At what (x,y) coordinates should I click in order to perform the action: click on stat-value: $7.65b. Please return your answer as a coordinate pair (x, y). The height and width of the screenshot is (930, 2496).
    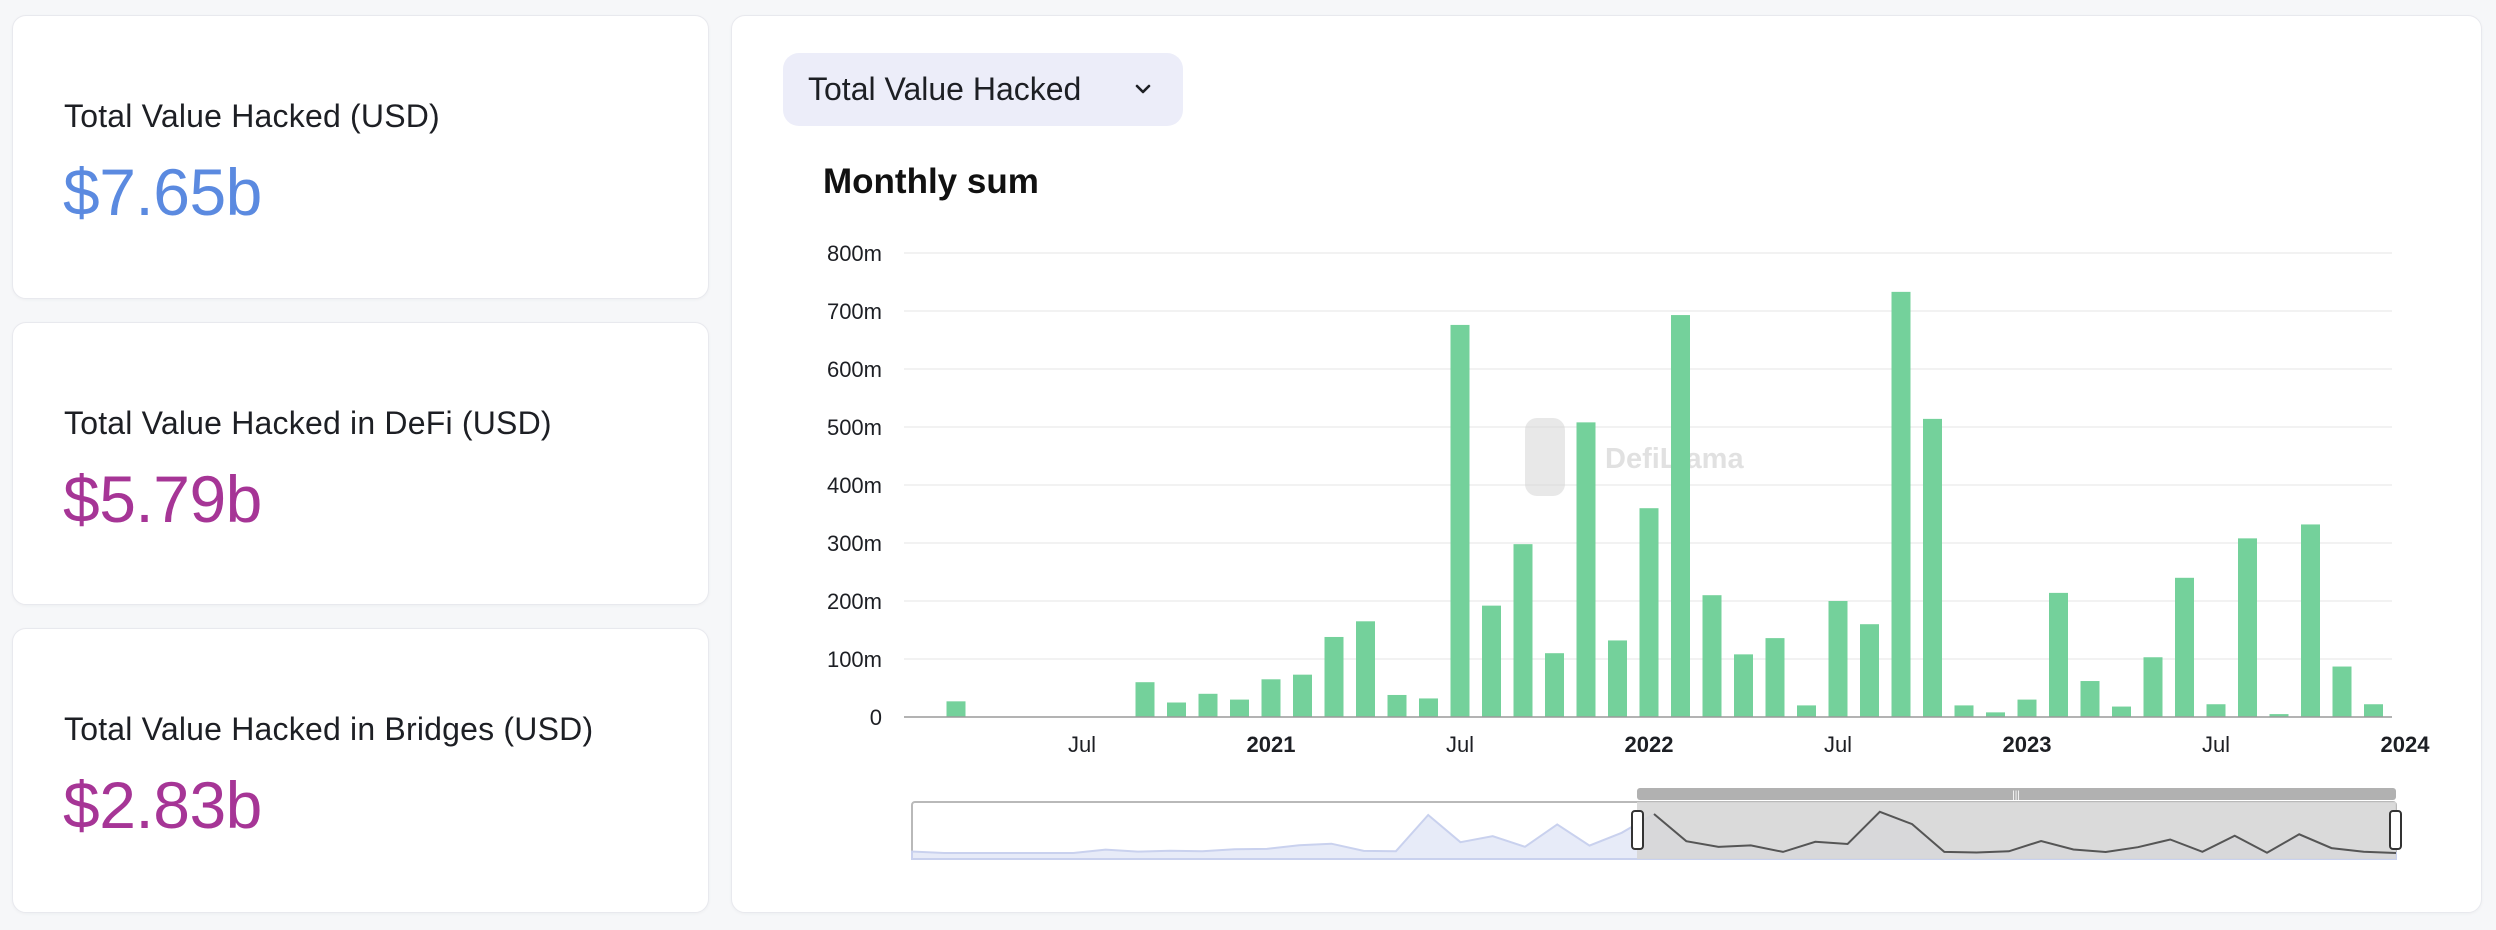
    Looking at the image, I should click on (162, 192).